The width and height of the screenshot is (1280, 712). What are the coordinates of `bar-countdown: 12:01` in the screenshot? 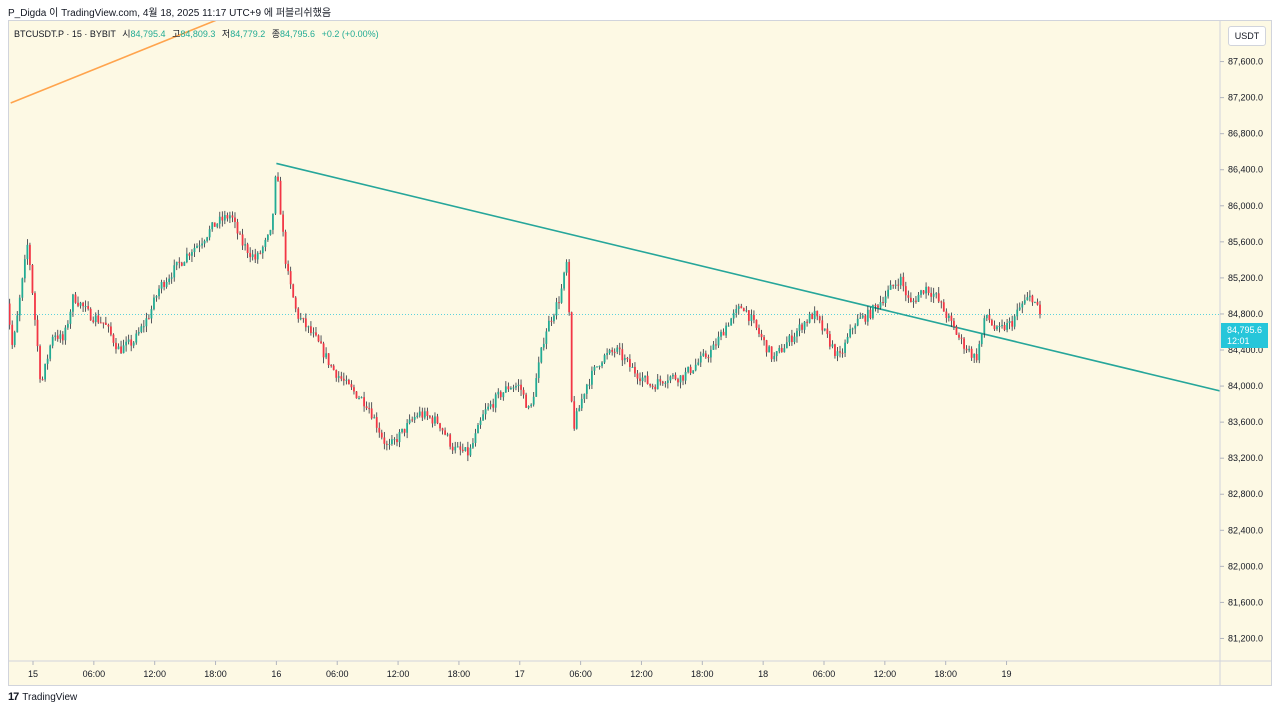 It's located at (1238, 341).